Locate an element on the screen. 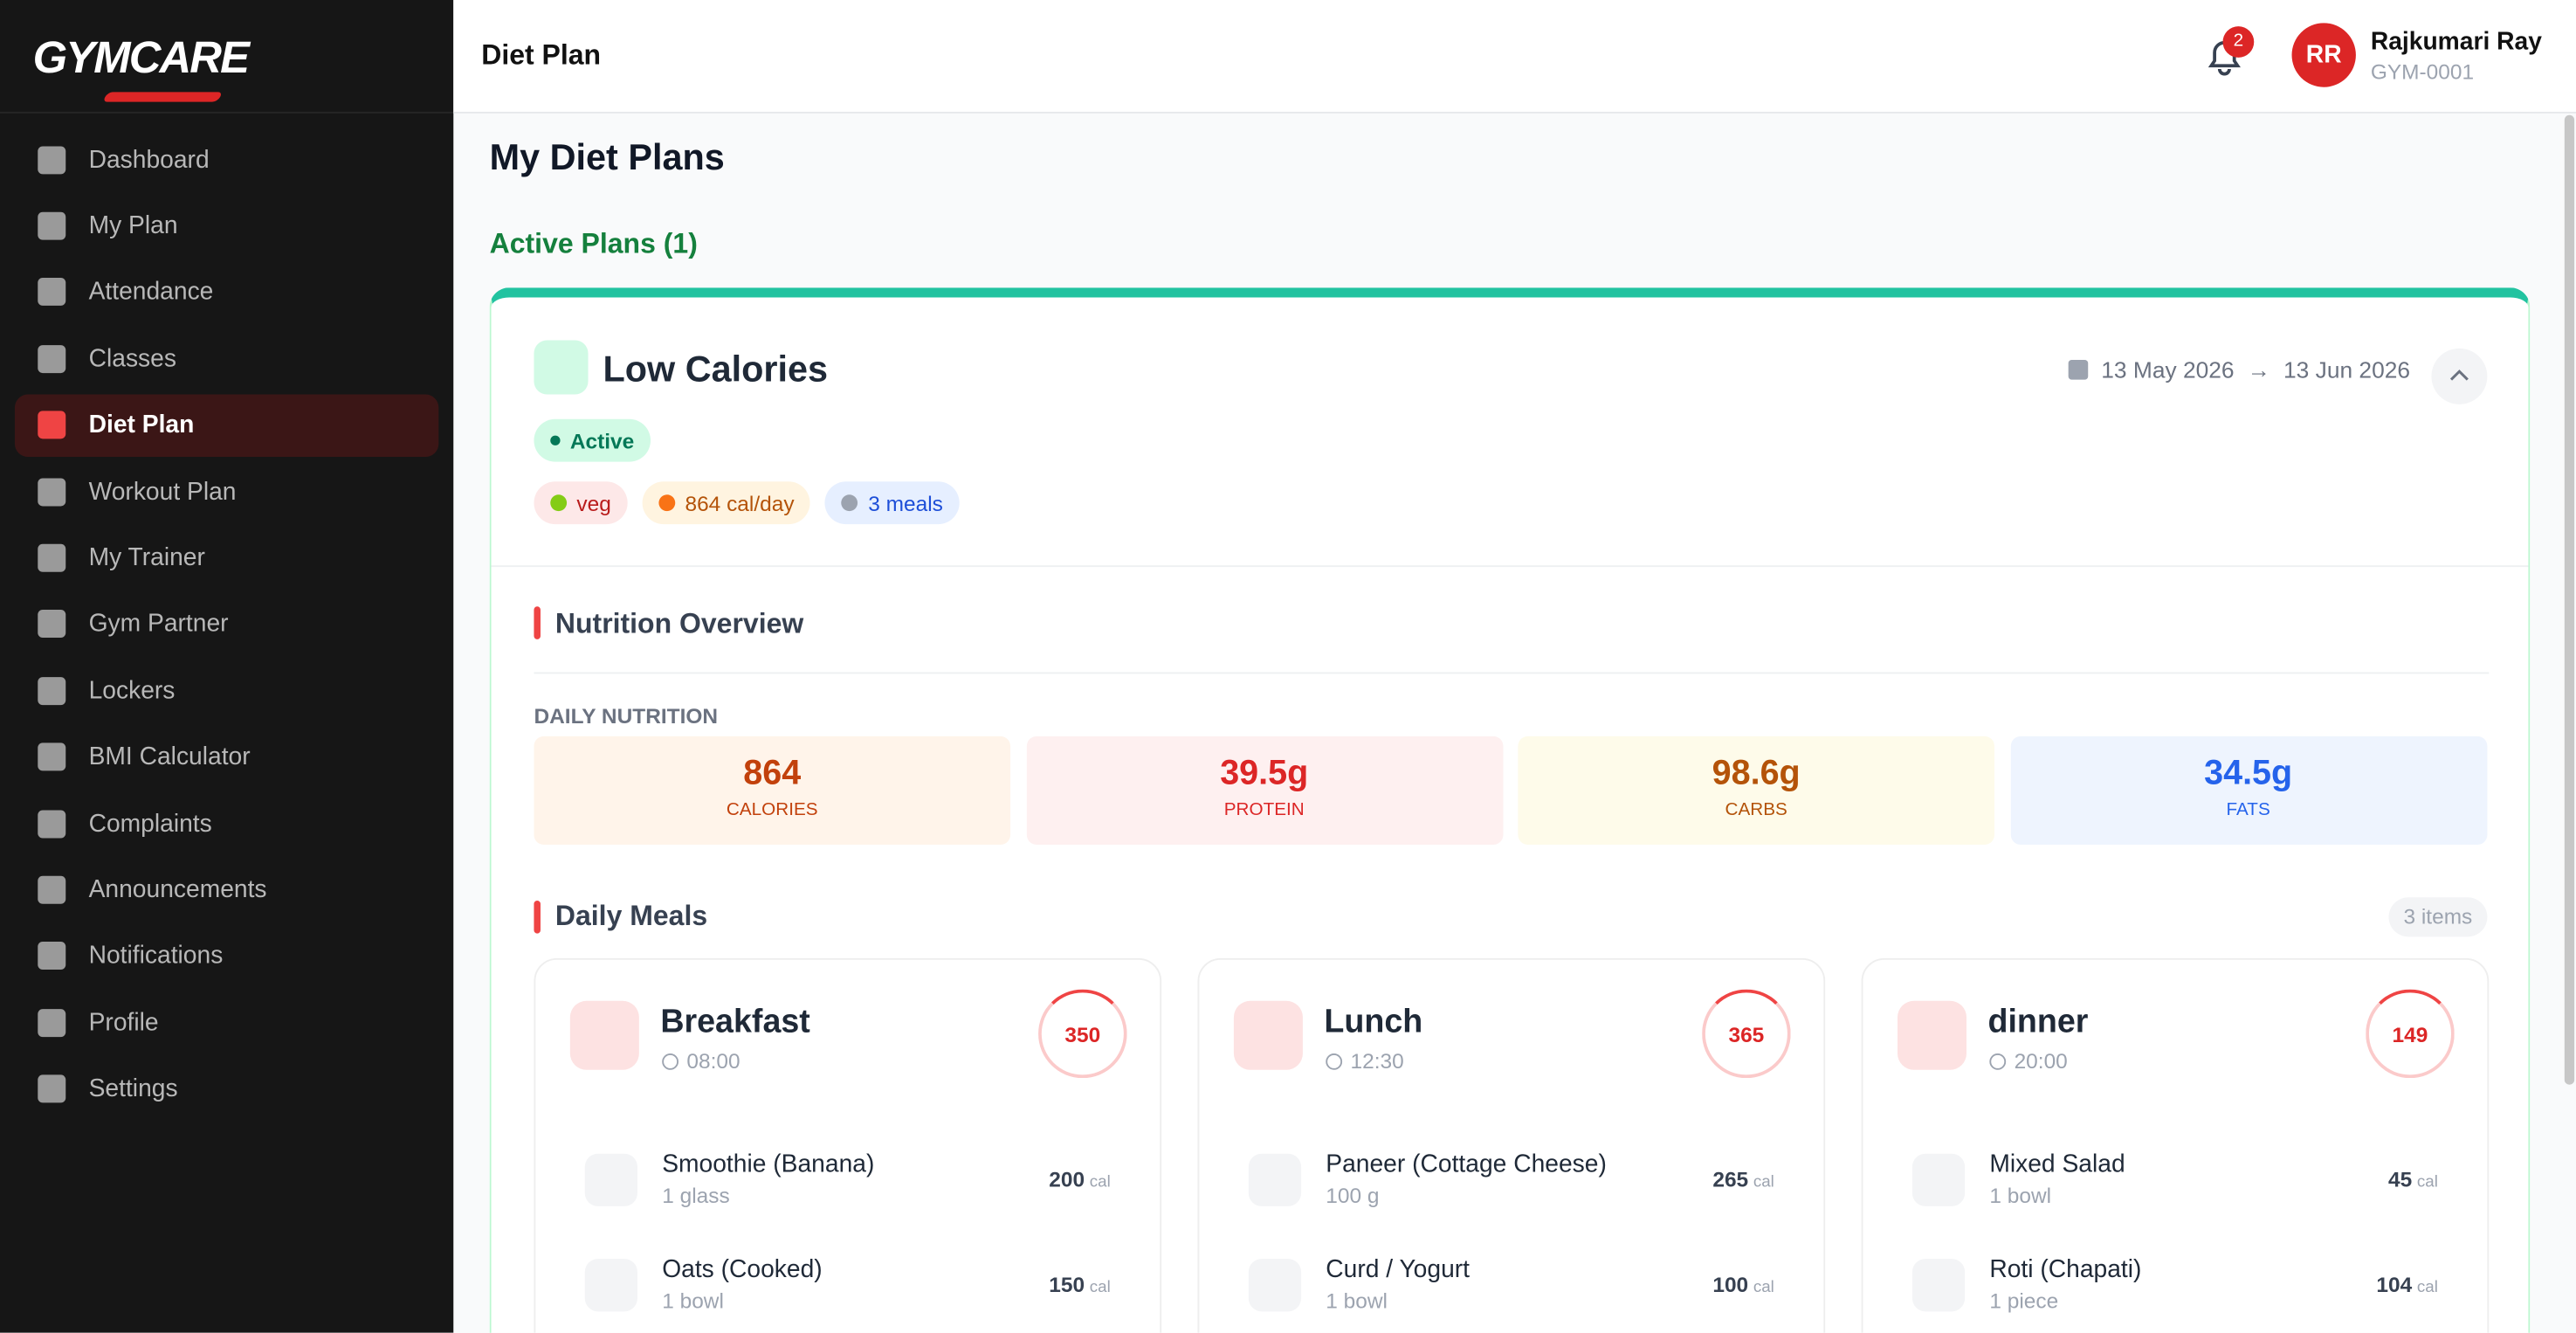 The image size is (2576, 1333). tag-icon is located at coordinates (667, 503).